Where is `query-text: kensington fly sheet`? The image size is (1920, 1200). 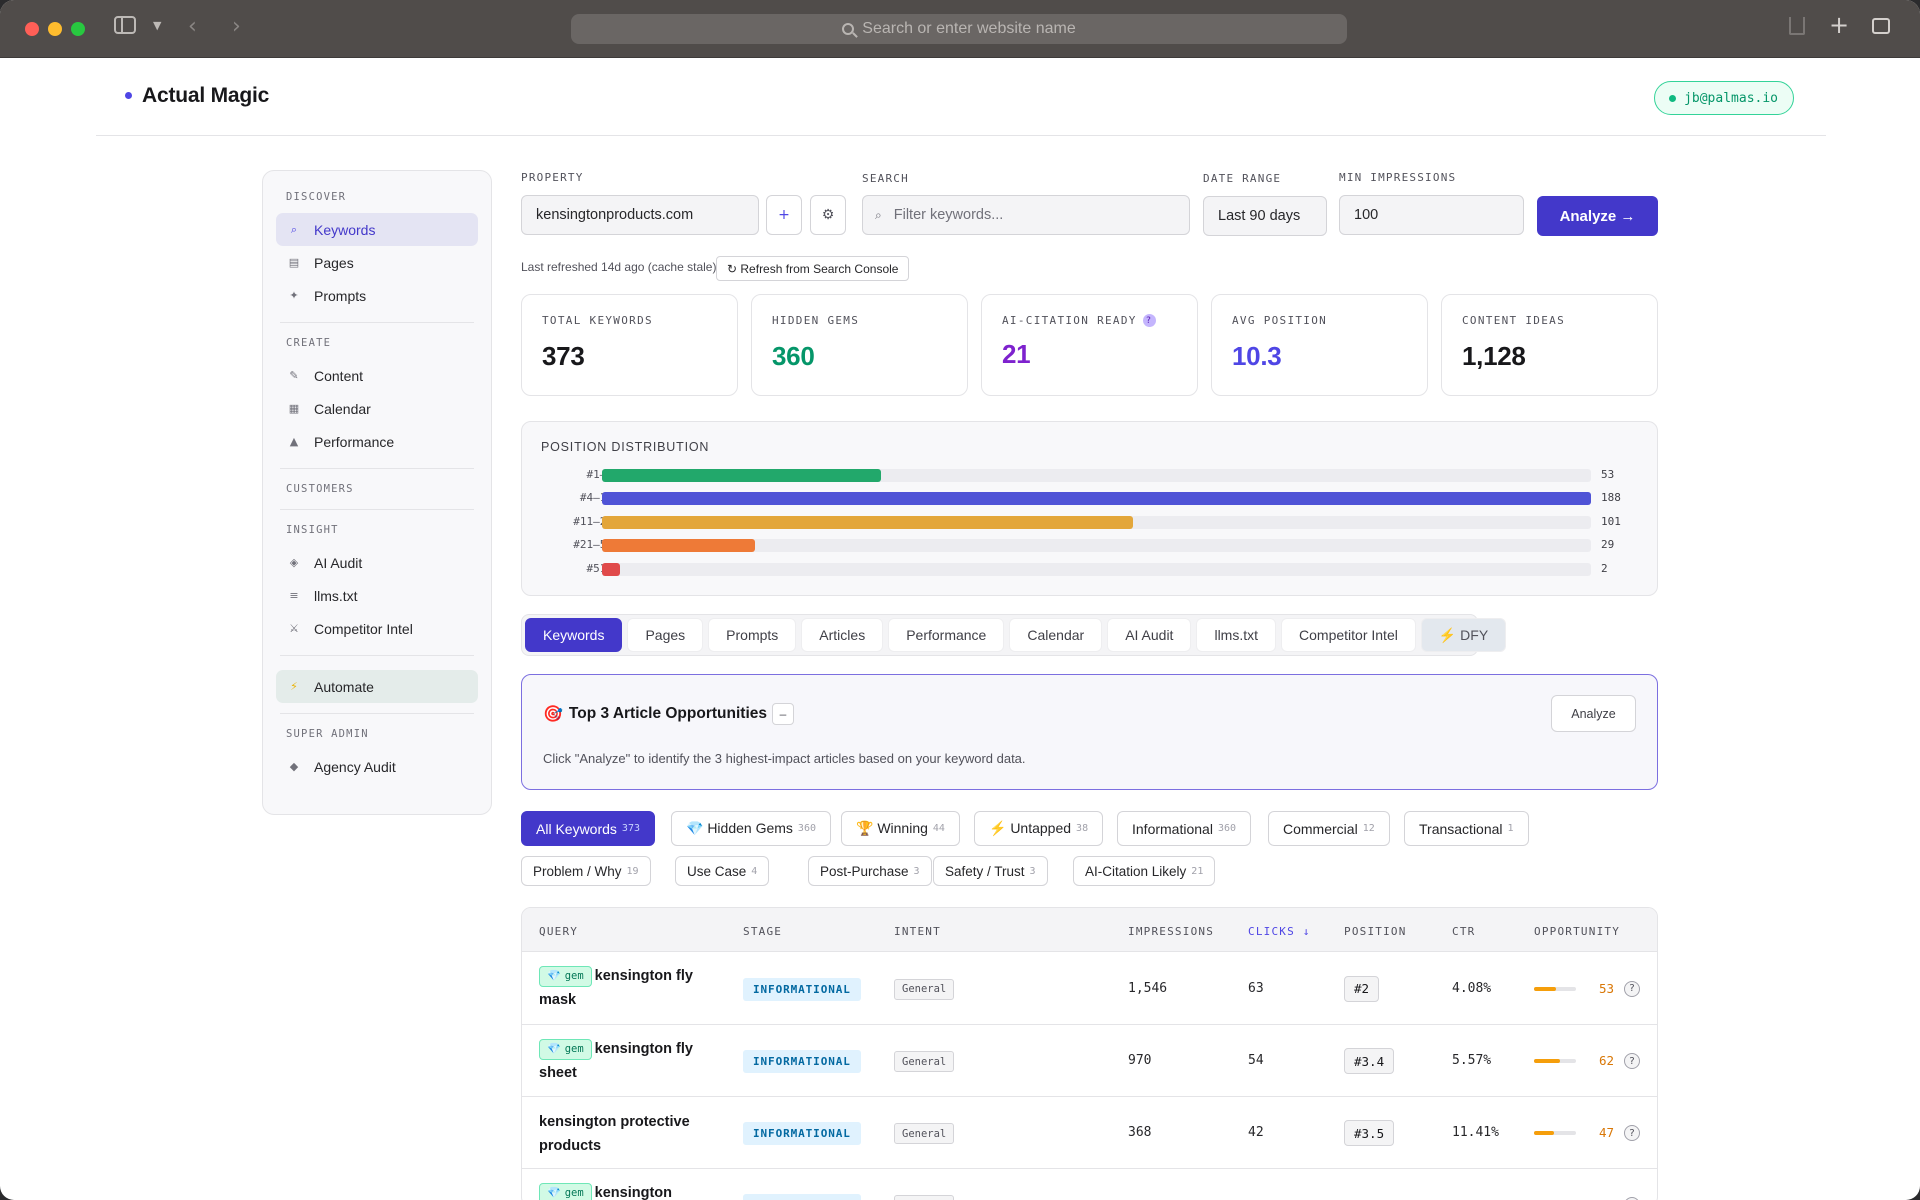 query-text: kensington fly sheet is located at coordinates (616, 1061).